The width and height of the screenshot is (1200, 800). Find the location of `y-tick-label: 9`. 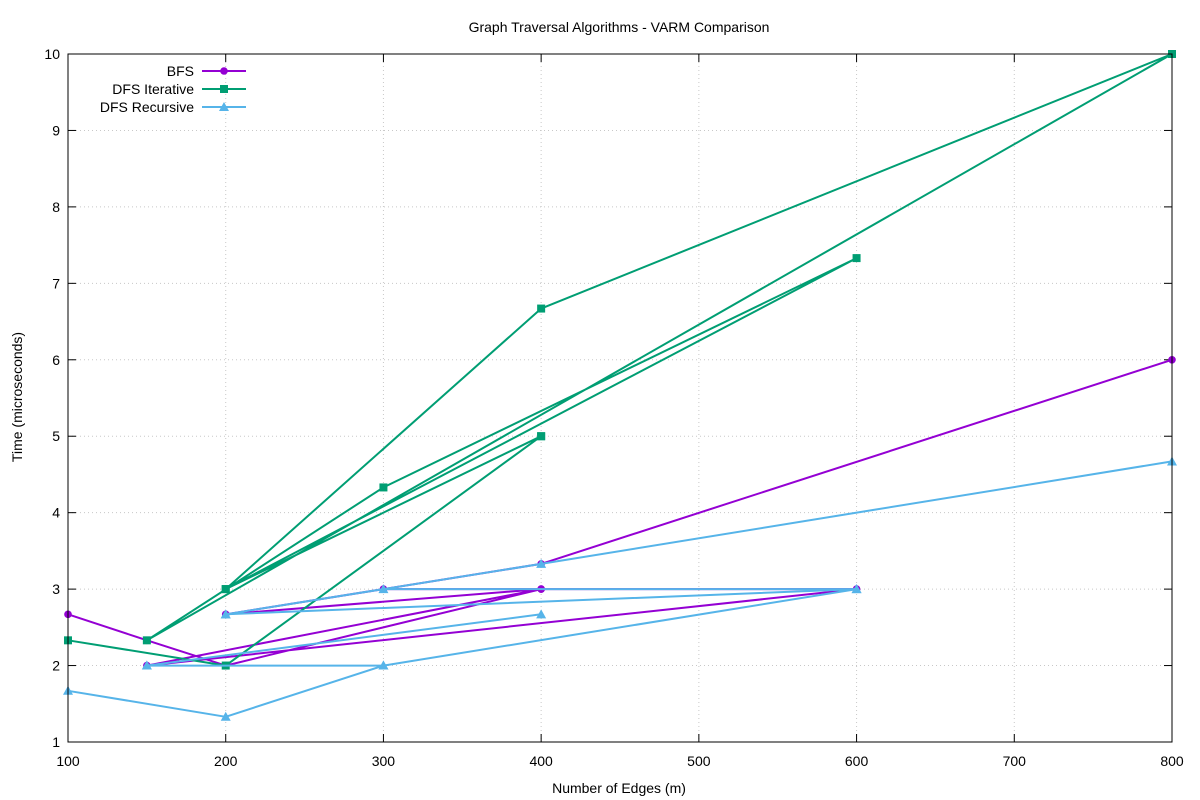

y-tick-label: 9 is located at coordinates (56, 130).